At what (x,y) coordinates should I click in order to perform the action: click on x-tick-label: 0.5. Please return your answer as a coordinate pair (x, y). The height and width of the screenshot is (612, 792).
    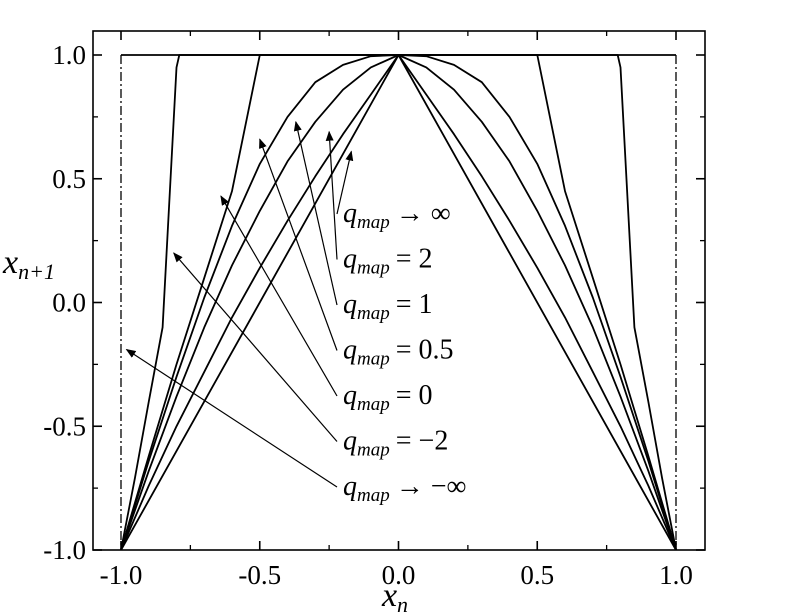
    Looking at the image, I should click on (537, 575).